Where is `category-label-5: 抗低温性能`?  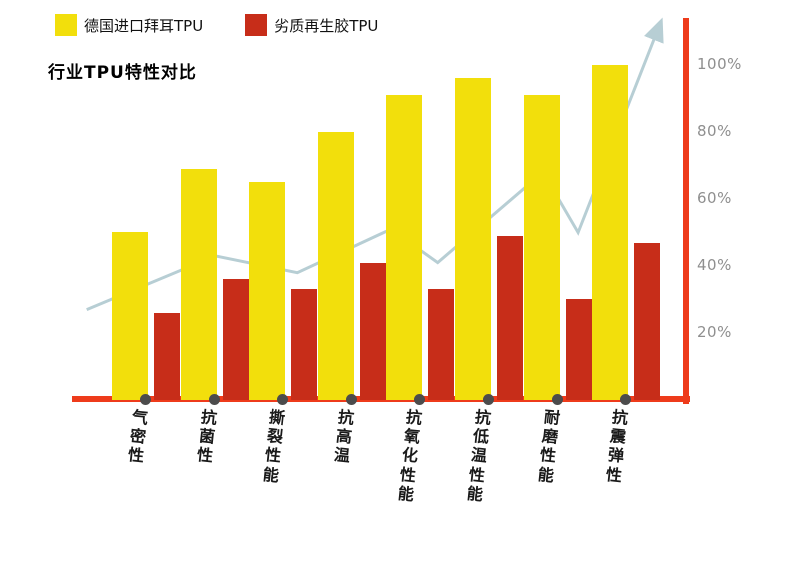 category-label-5: 抗低温性能 is located at coordinates (479, 456).